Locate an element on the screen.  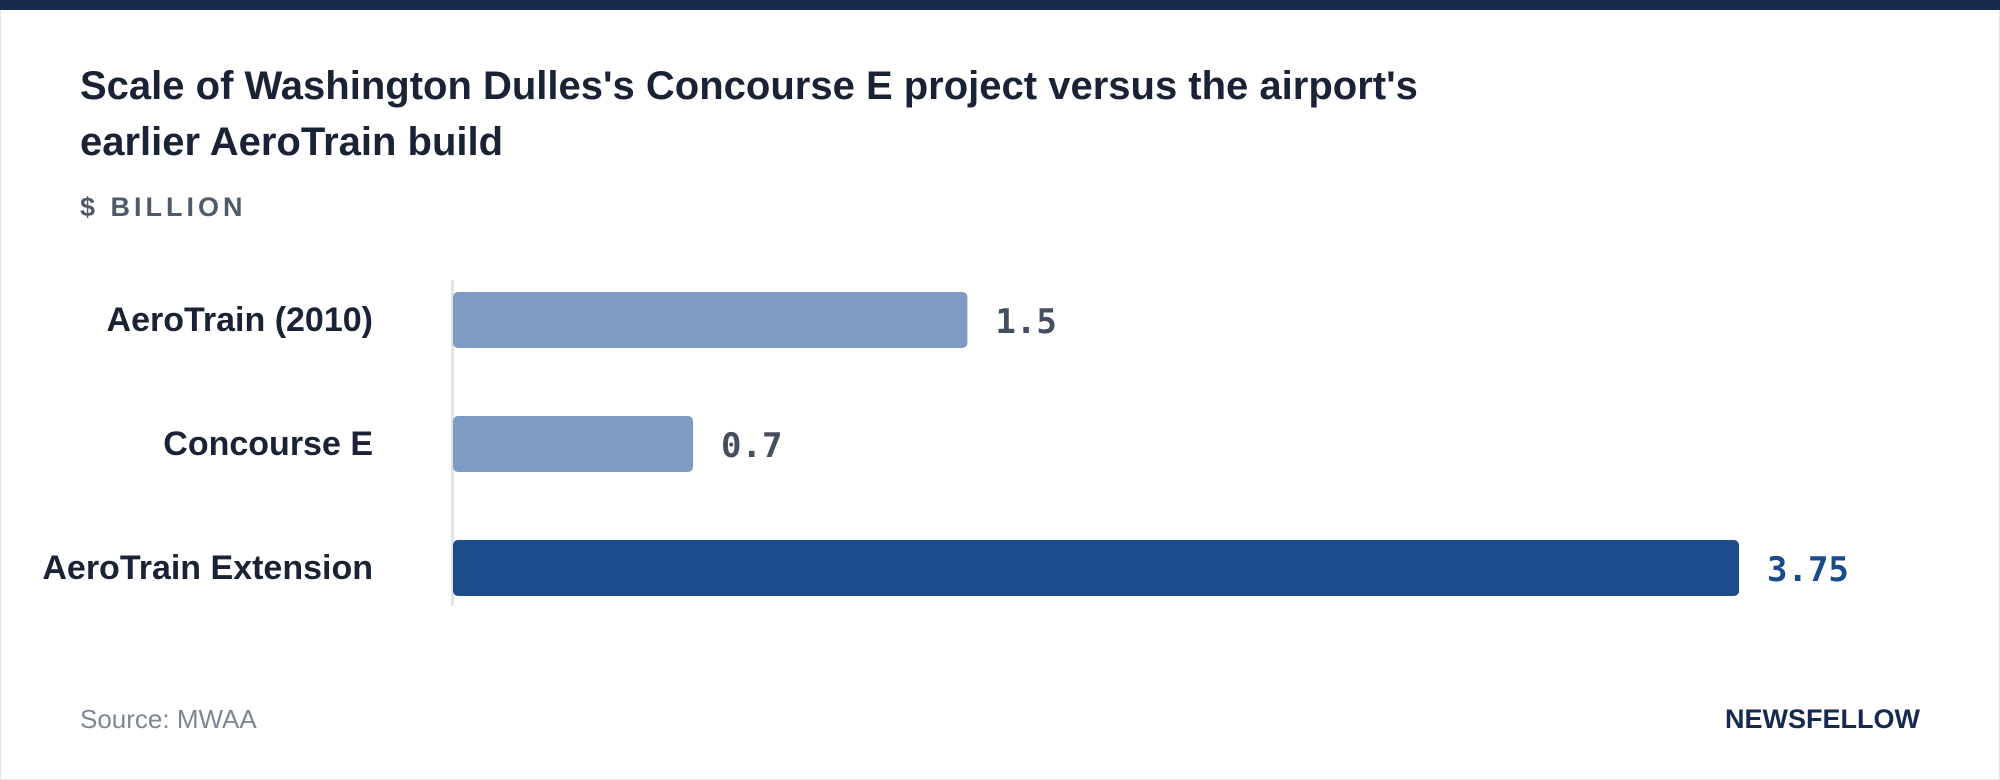
data-label: 0.7 is located at coordinates (751, 446).